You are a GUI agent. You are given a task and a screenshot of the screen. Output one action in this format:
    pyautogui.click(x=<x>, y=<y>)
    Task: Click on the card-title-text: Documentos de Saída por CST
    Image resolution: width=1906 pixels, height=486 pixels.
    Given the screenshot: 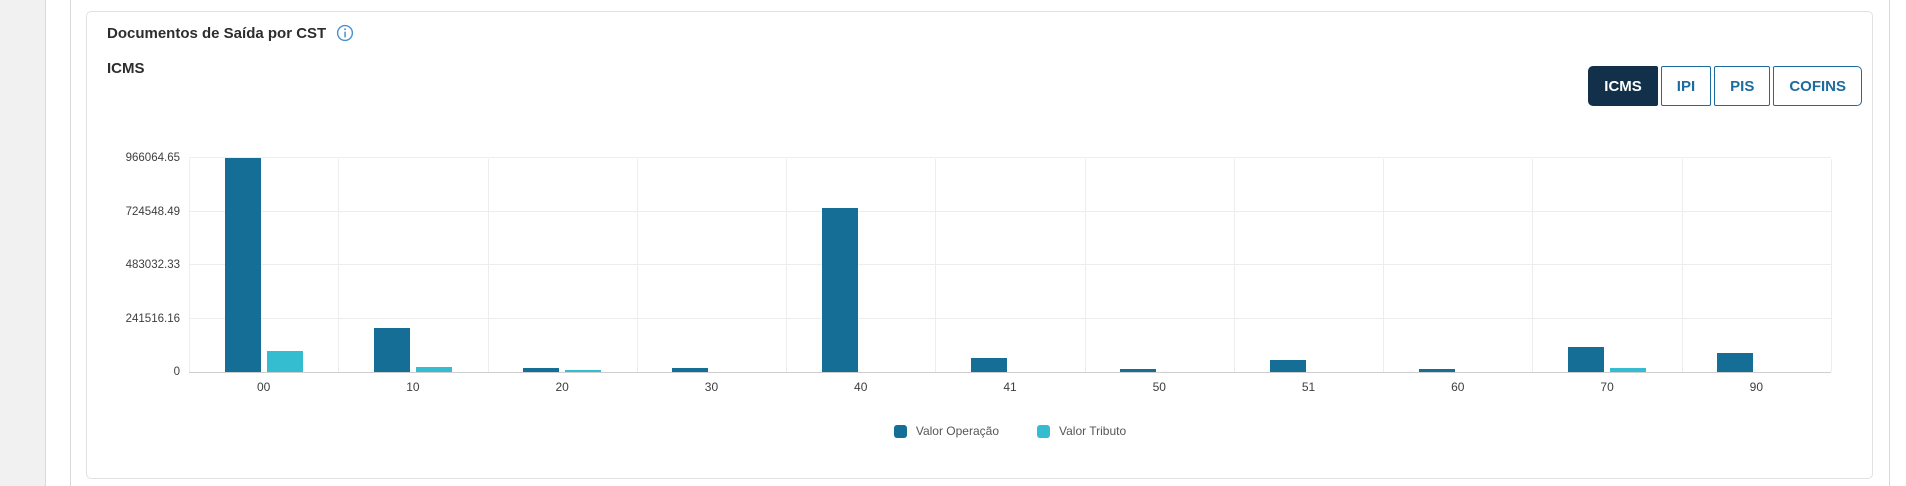 What is the action you would take?
    pyautogui.click(x=217, y=33)
    